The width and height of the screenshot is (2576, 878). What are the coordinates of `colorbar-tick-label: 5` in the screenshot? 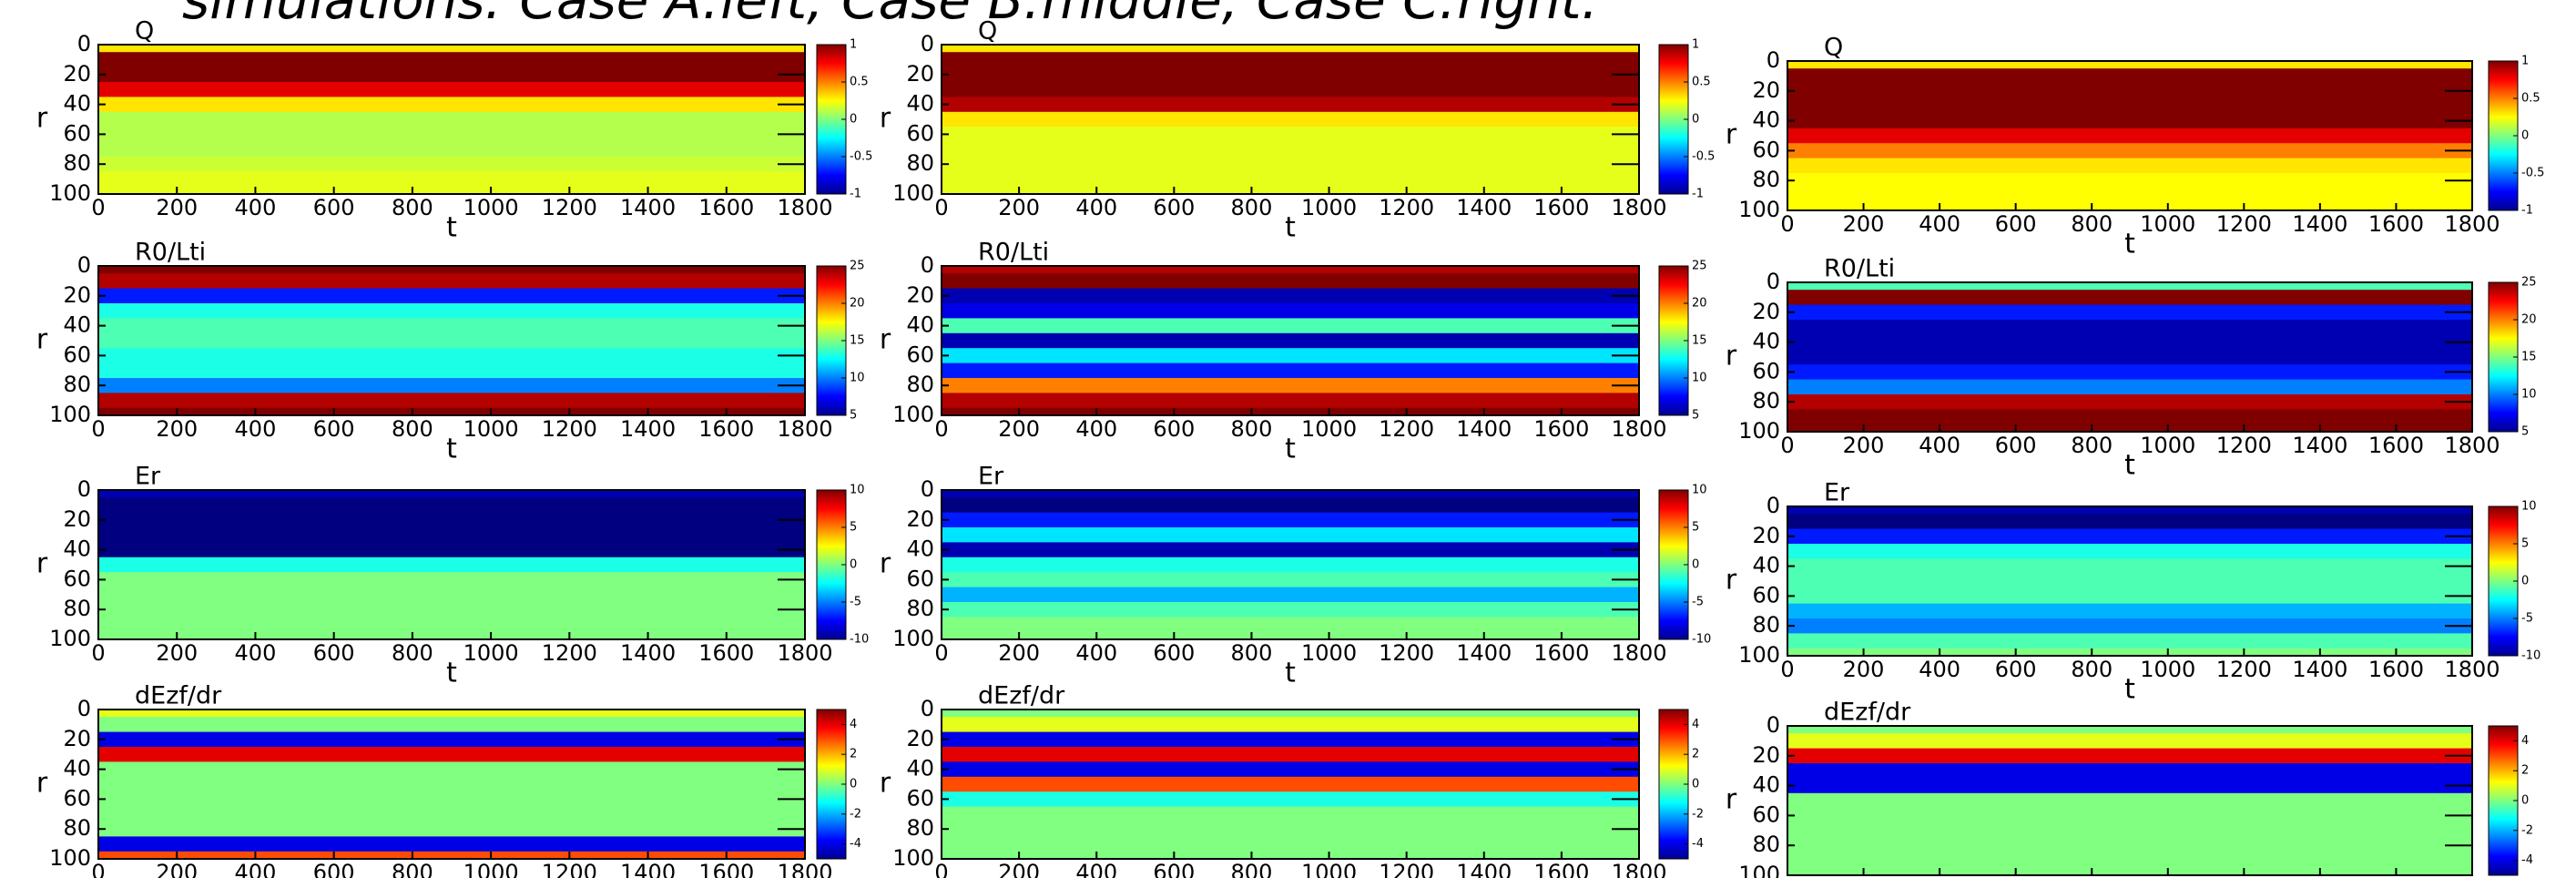 It's located at (2525, 432).